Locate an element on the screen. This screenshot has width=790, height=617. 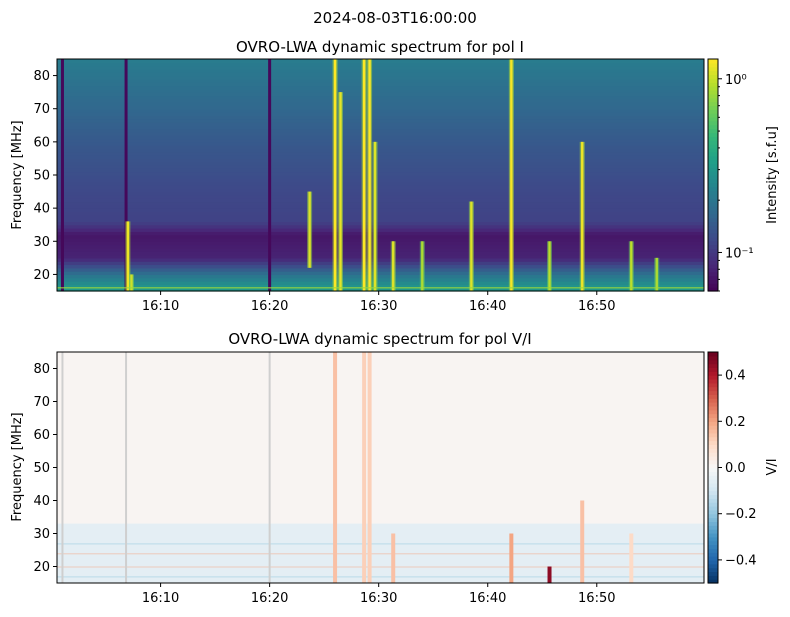
colorbar-pol-vi: 0.4 0.2 0.0 −0.2 −0.4 is located at coordinates (732, 467).